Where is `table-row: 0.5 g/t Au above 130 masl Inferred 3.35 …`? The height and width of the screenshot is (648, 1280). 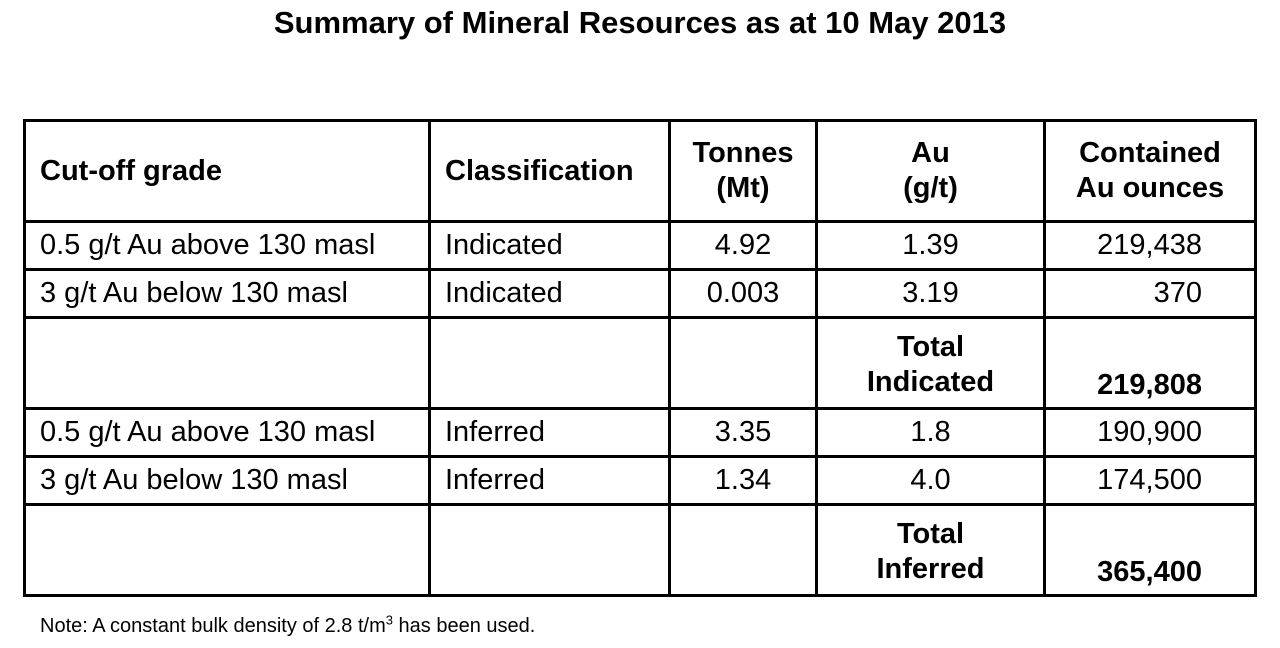
table-row: 0.5 g/t Au above 130 masl Inferred 3.35 … is located at coordinates (640, 432).